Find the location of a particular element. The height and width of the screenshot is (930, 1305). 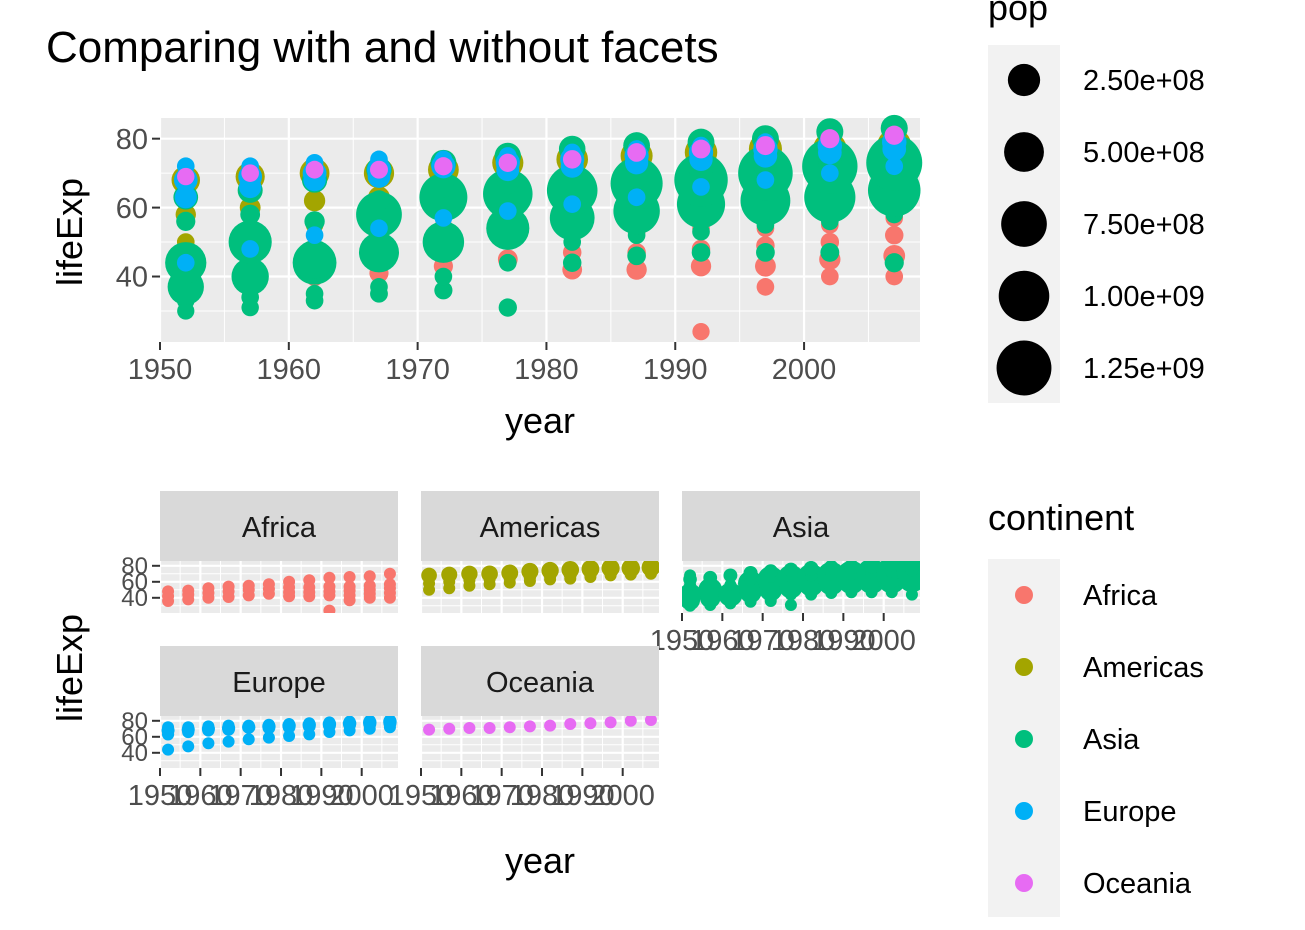

legend-size-key is located at coordinates (1024, 80).